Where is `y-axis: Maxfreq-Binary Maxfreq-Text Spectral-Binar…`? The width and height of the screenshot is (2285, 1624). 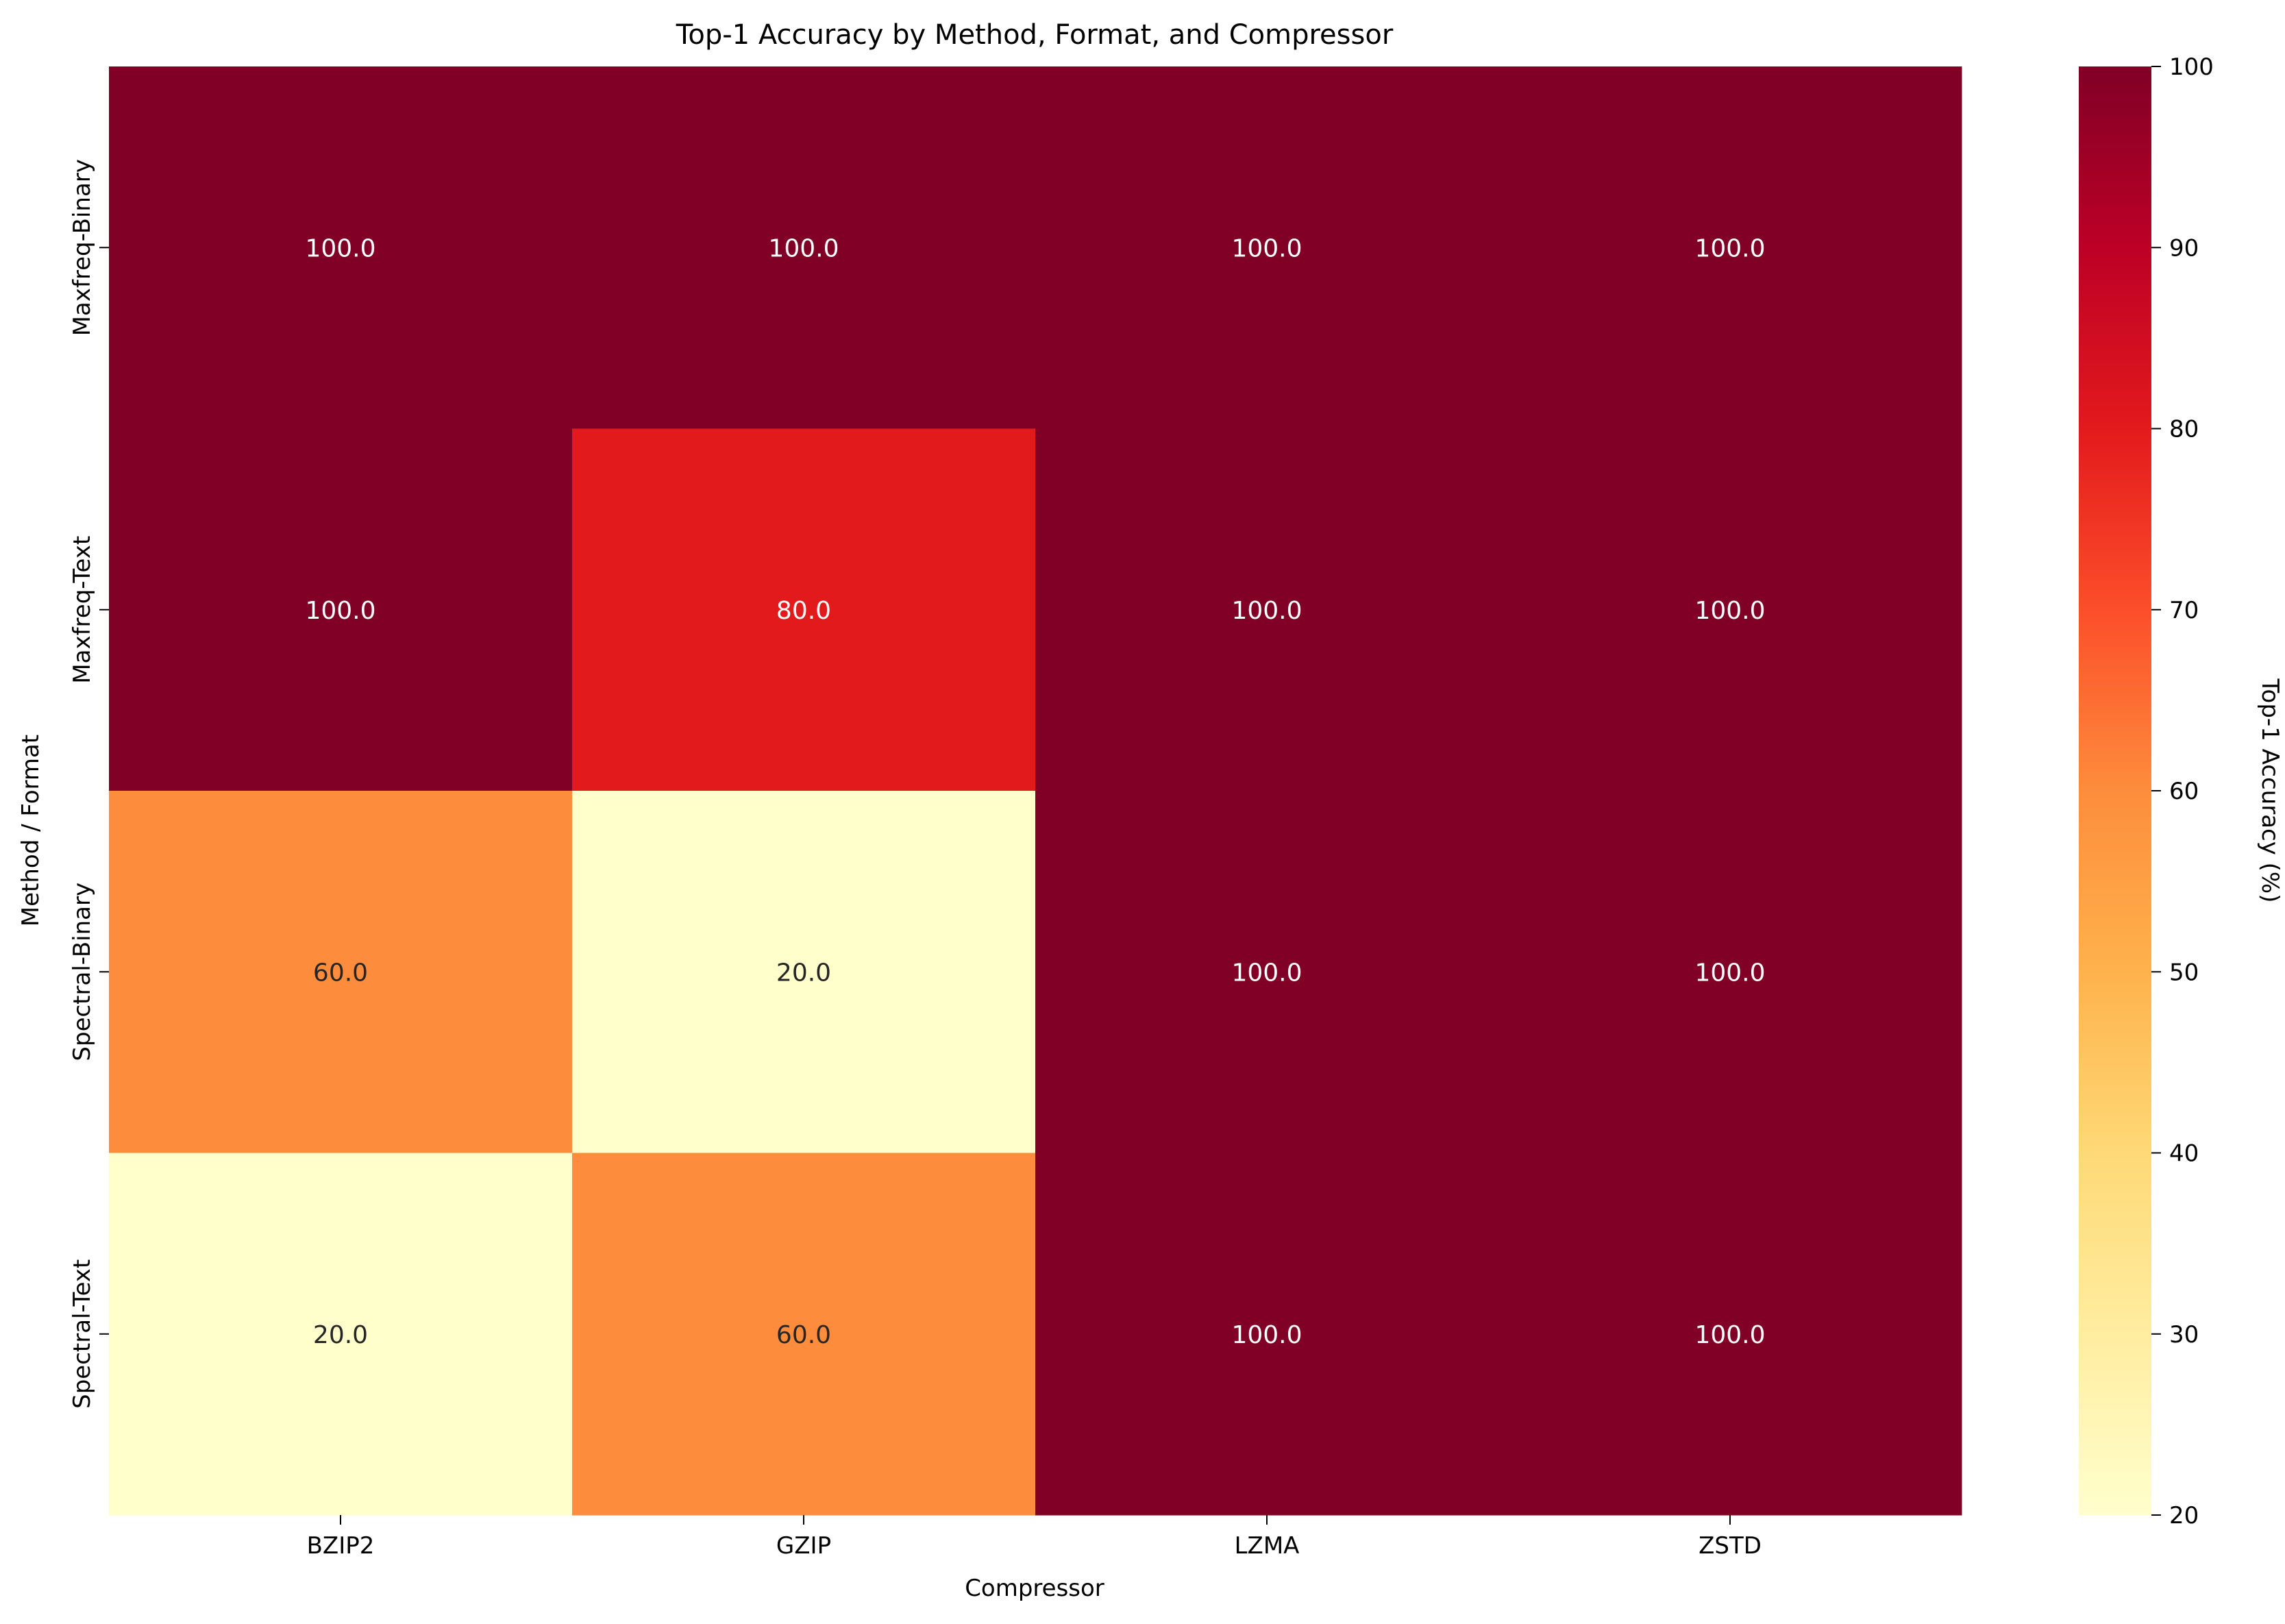 y-axis: Maxfreq-Binary Maxfreq-Text Spectral-Binar… is located at coordinates (89, 784).